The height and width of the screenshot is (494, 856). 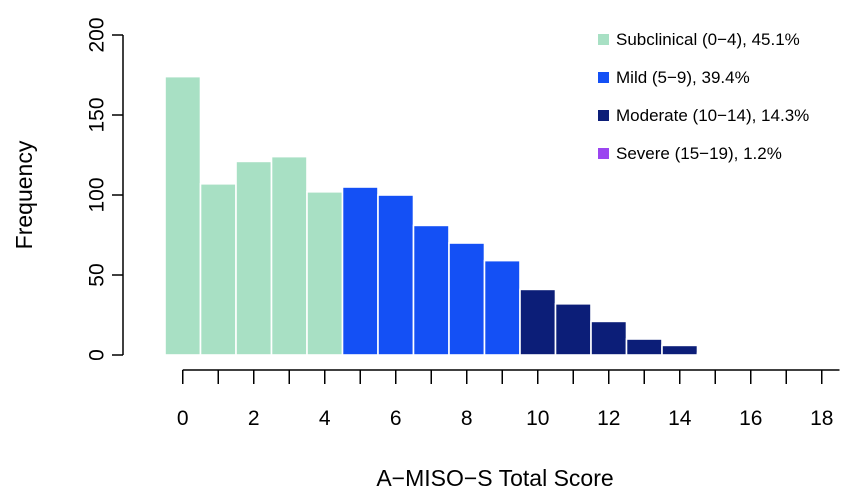 What do you see at coordinates (821, 418) in the screenshot?
I see `x-tick-label-18: 18` at bounding box center [821, 418].